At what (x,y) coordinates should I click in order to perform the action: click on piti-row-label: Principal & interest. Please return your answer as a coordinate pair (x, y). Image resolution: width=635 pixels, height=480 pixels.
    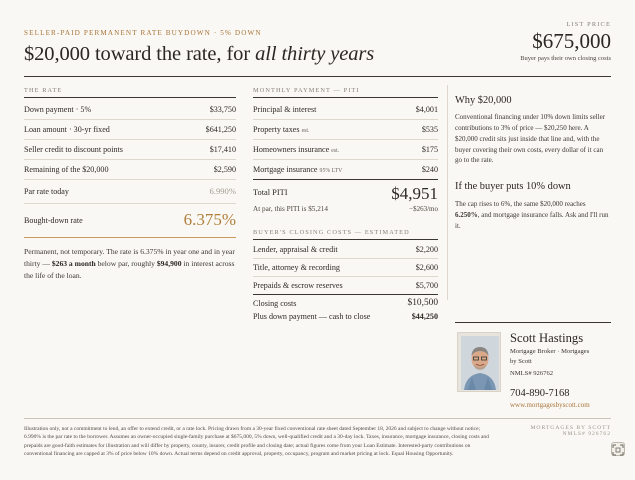
    Looking at the image, I should click on (285, 109).